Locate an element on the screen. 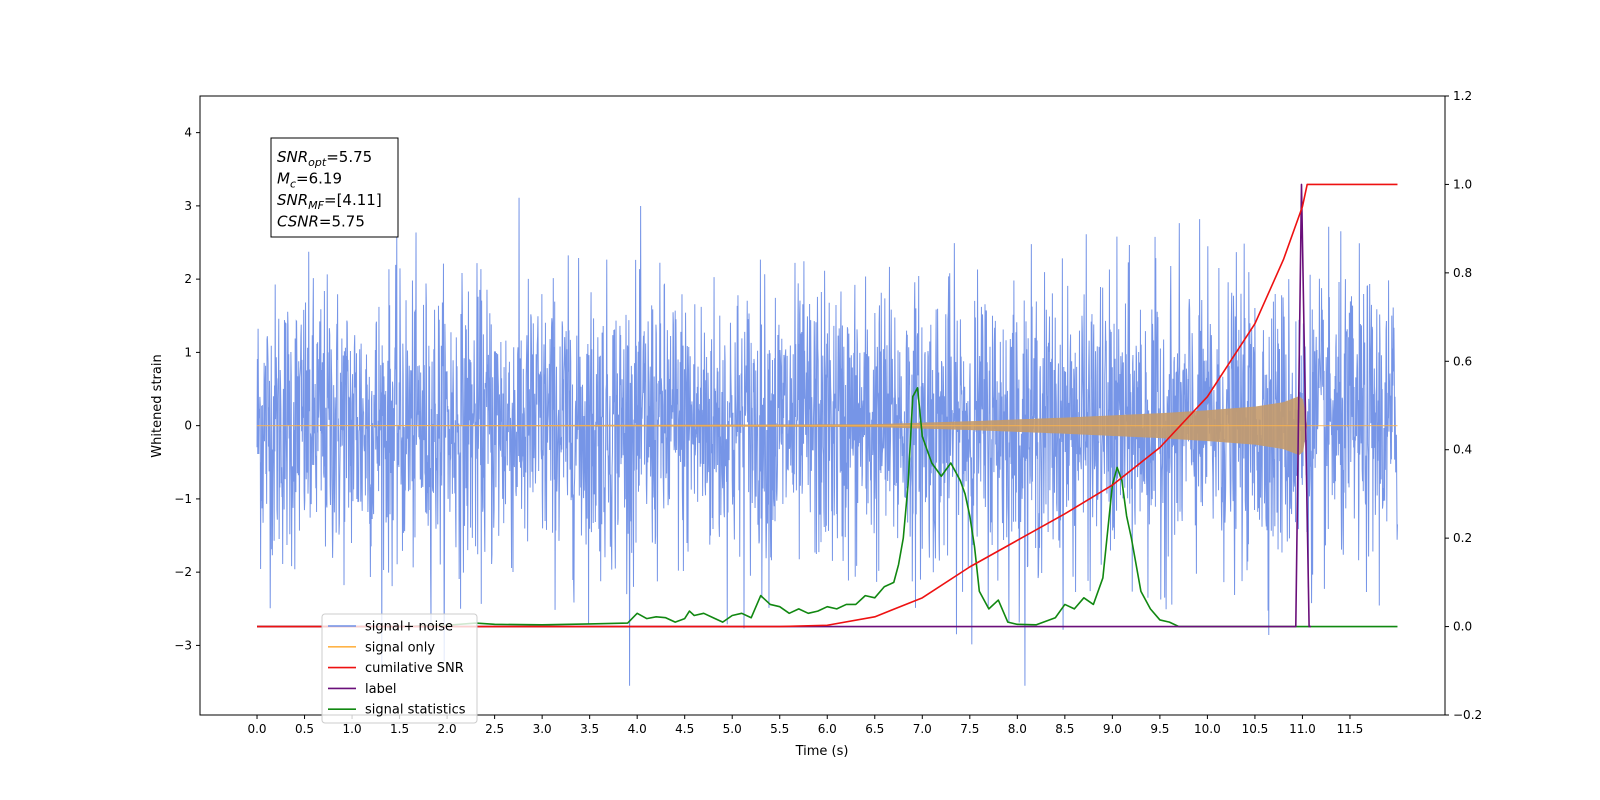 The image size is (1600, 800). info-box-frame is located at coordinates (334, 187).